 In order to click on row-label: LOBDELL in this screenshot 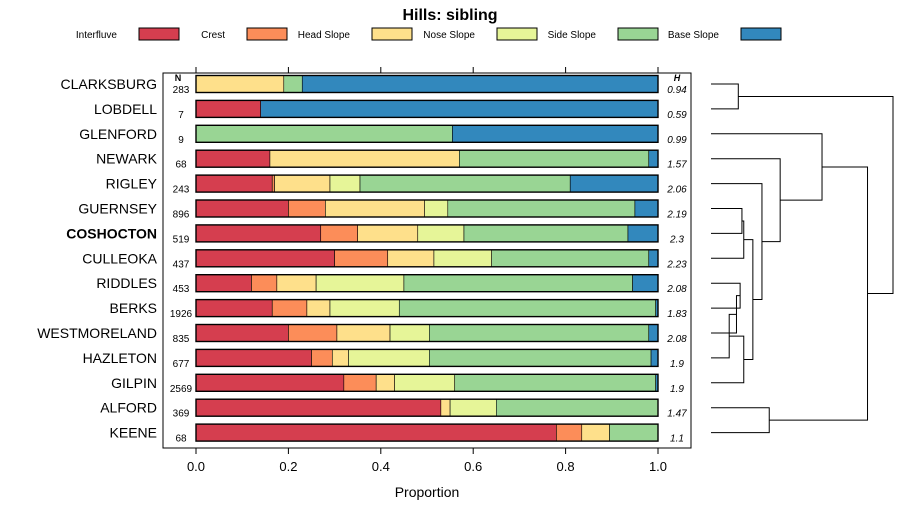, I will do `click(125, 109)`.